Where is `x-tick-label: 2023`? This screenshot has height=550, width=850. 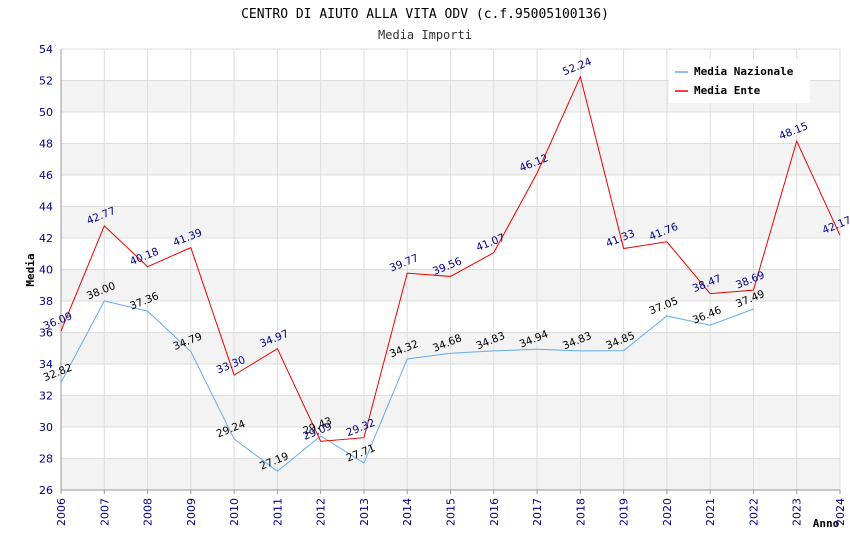
x-tick-label: 2023 is located at coordinates (797, 512).